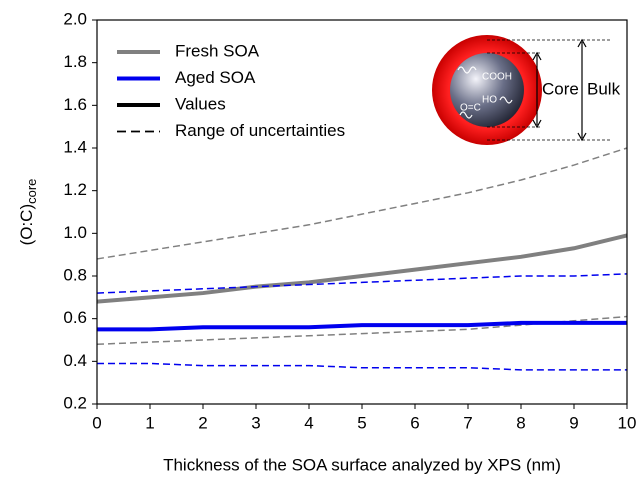  Describe the element at coordinates (308, 422) in the screenshot. I see `x-tick-label: 4` at that location.